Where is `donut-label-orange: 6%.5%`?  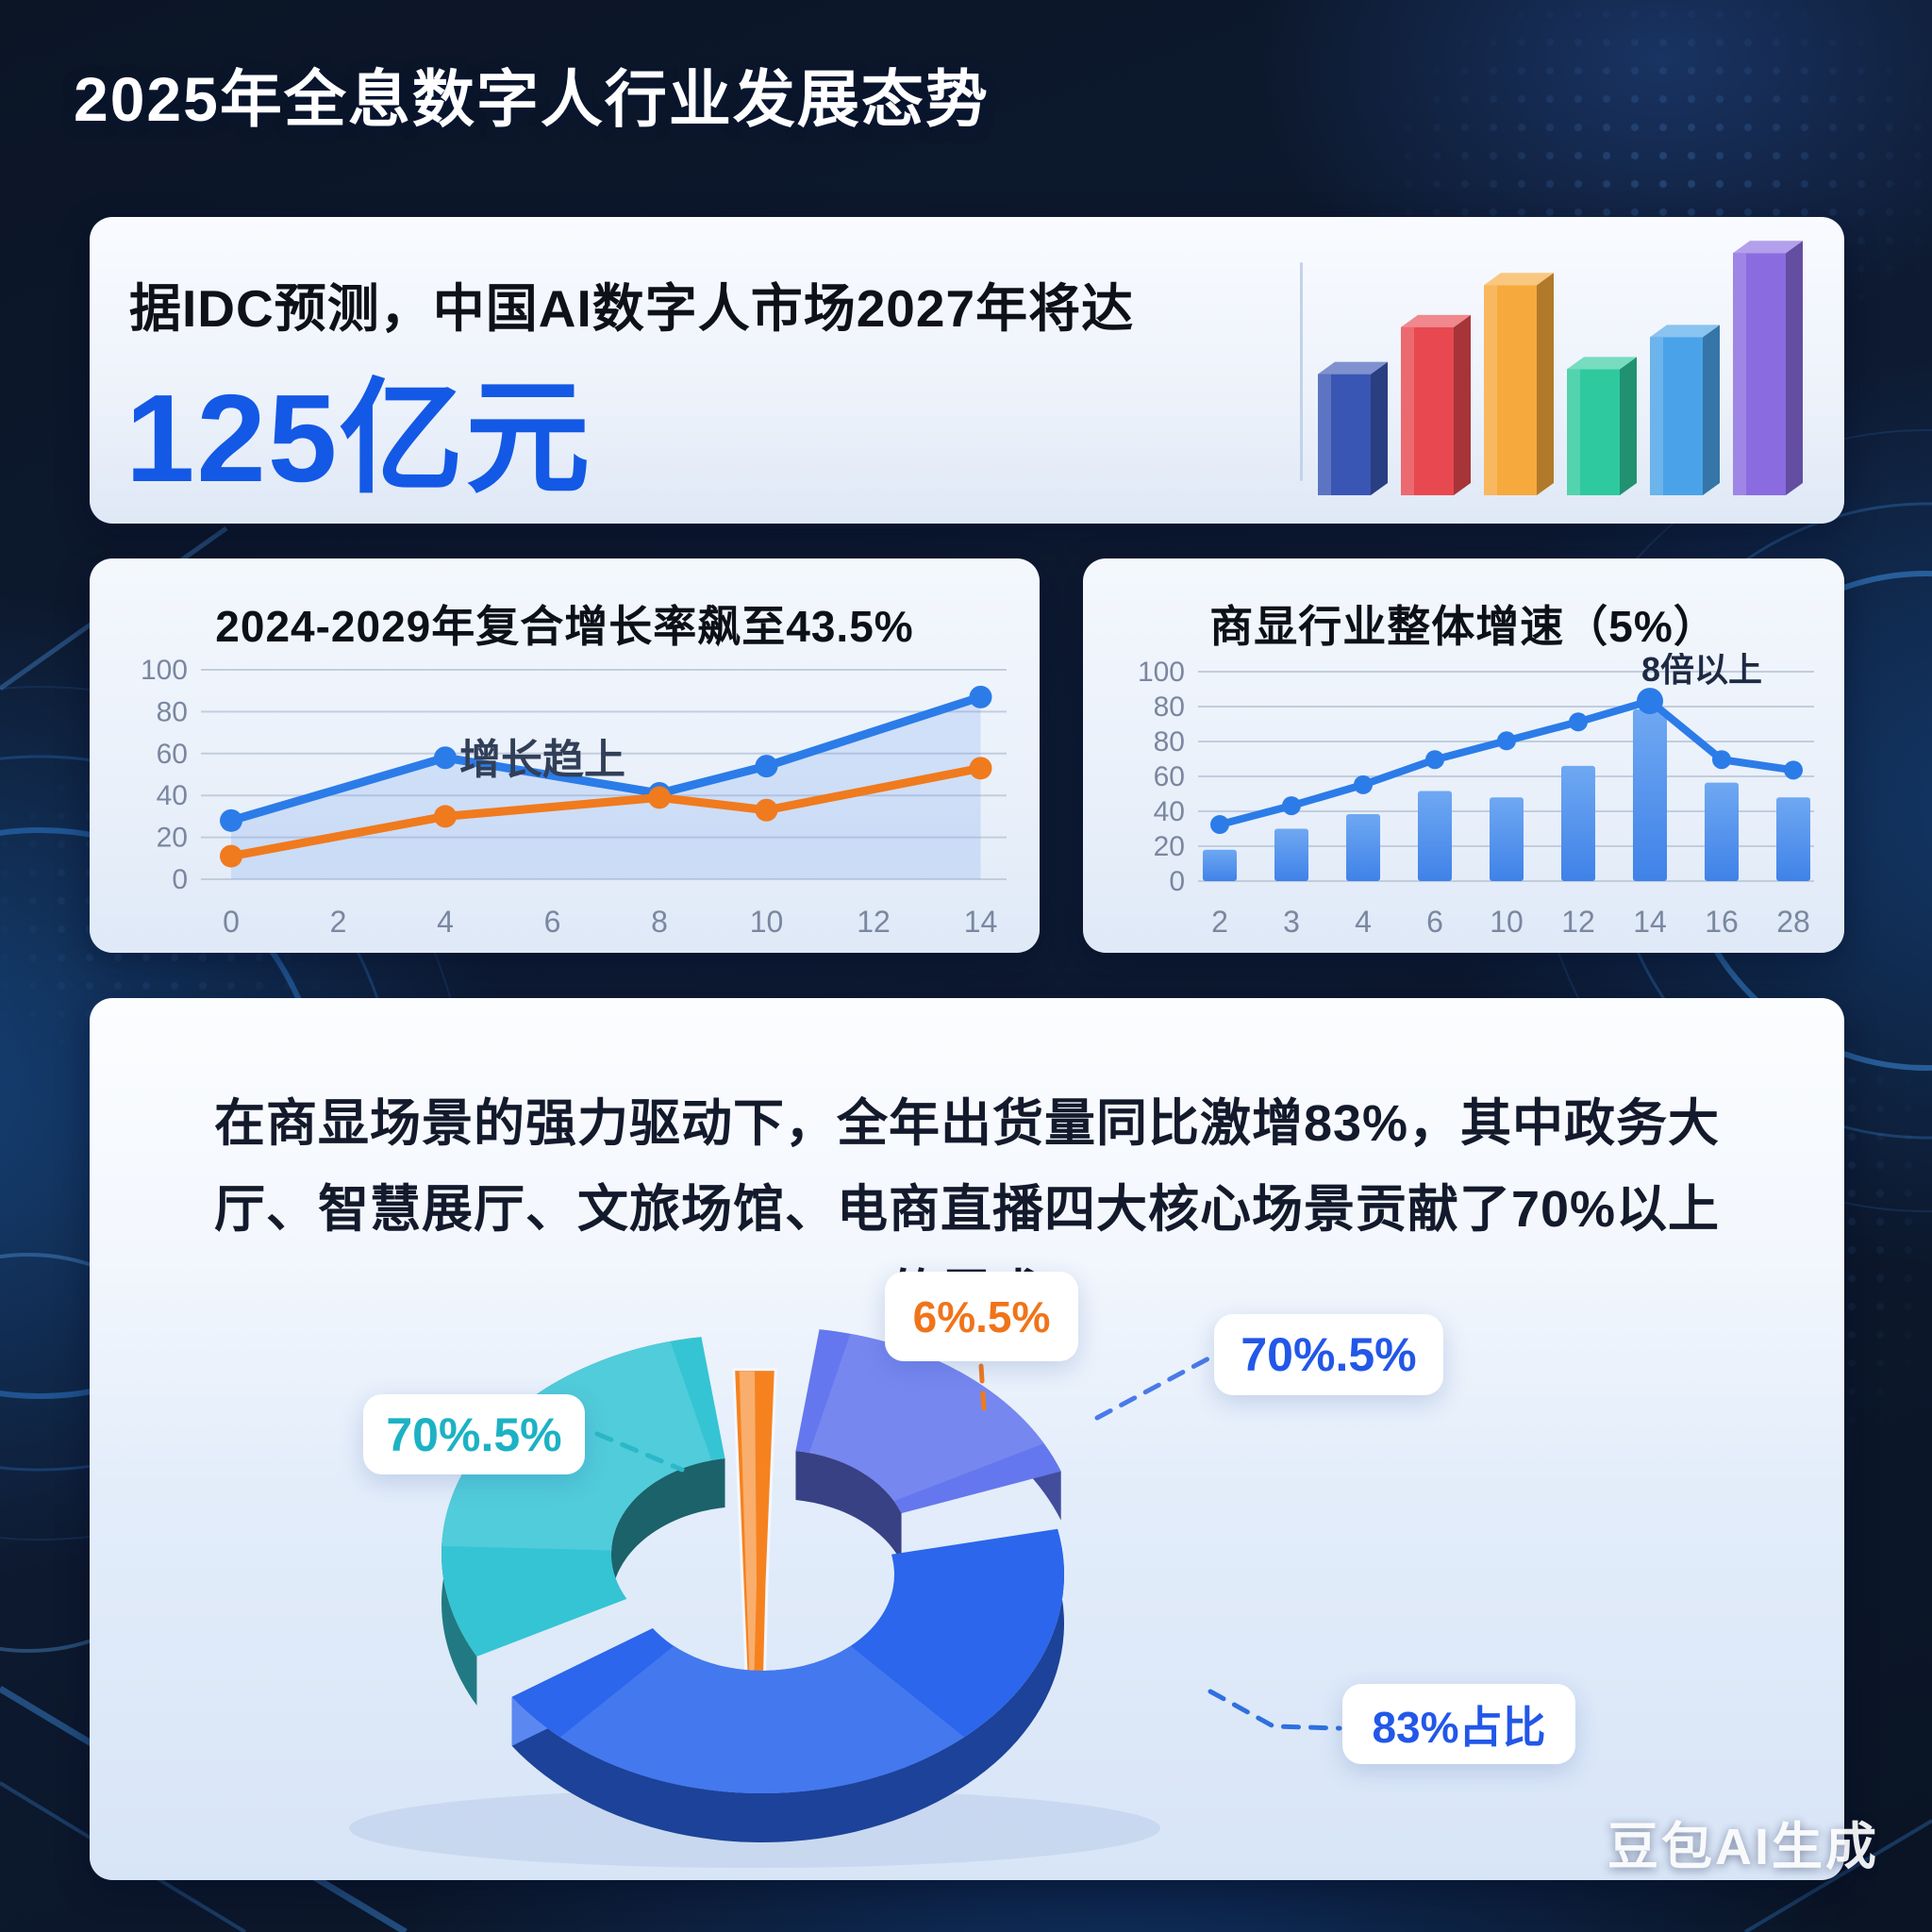
donut-label-orange: 6%.5% is located at coordinates (981, 1317).